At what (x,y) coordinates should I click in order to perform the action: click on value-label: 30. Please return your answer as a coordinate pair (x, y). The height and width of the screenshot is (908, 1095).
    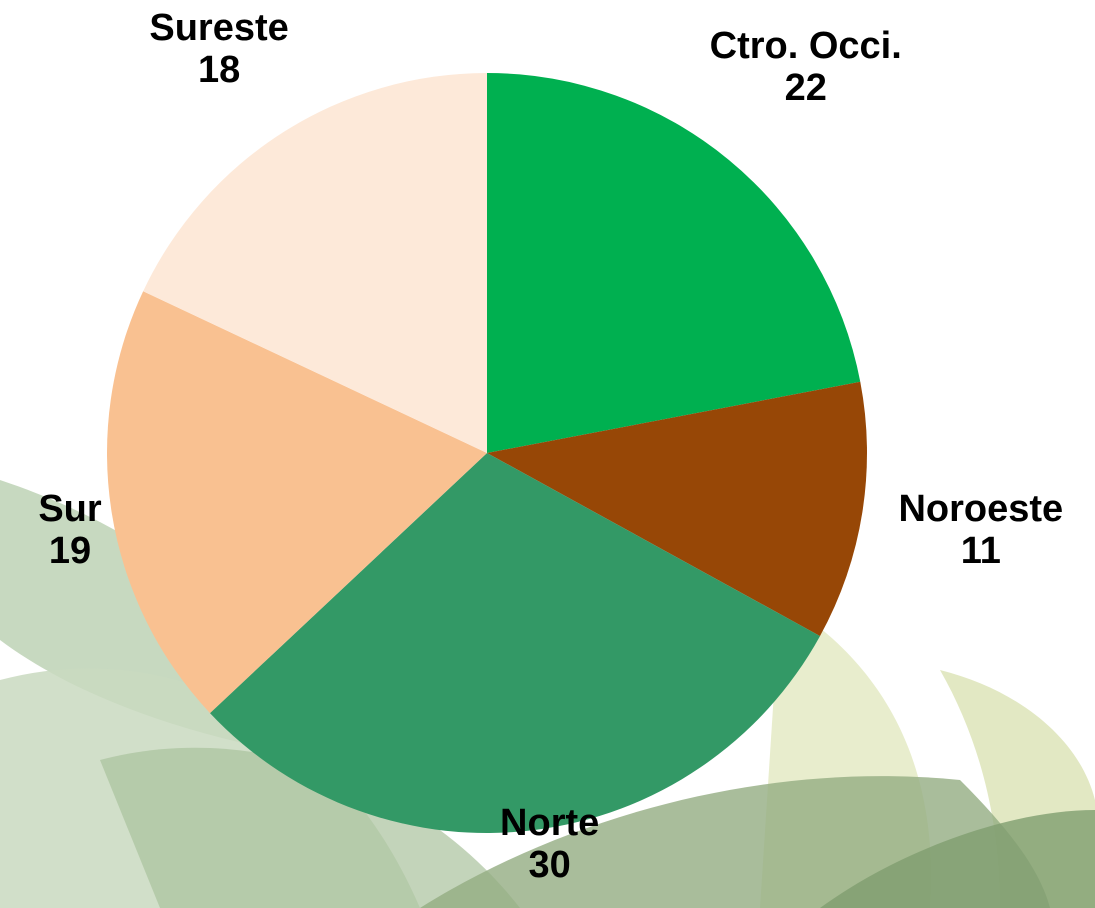
    Looking at the image, I should click on (550, 865).